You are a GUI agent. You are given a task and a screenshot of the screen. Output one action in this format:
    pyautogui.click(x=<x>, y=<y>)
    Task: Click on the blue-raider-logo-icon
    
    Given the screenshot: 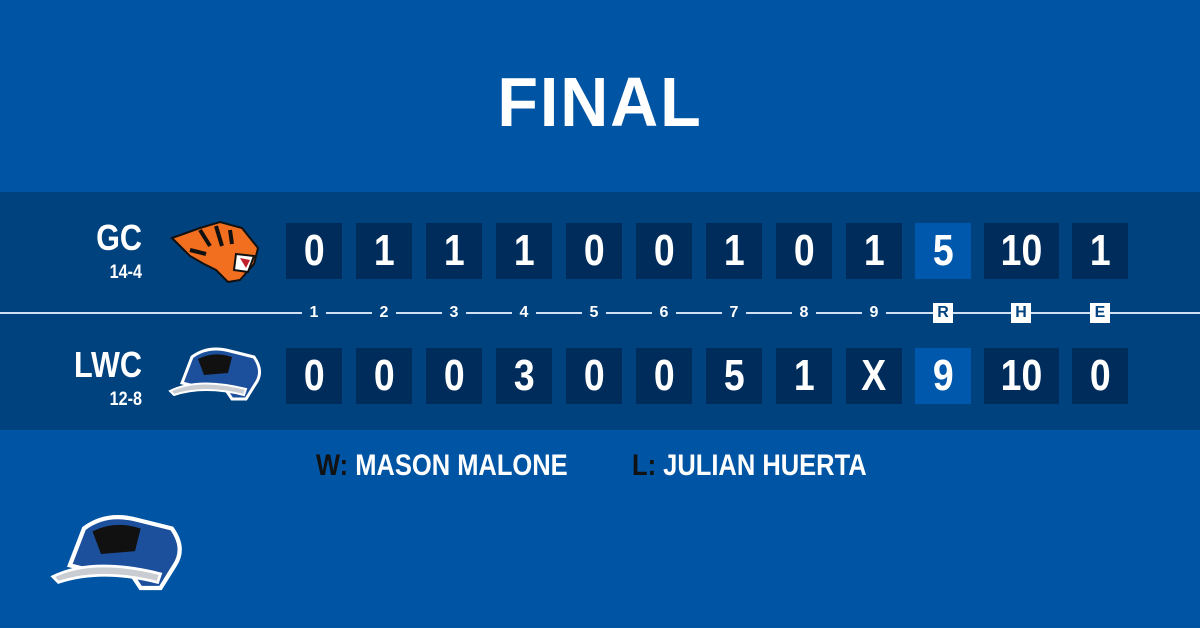 What is the action you would take?
    pyautogui.click(x=214, y=374)
    